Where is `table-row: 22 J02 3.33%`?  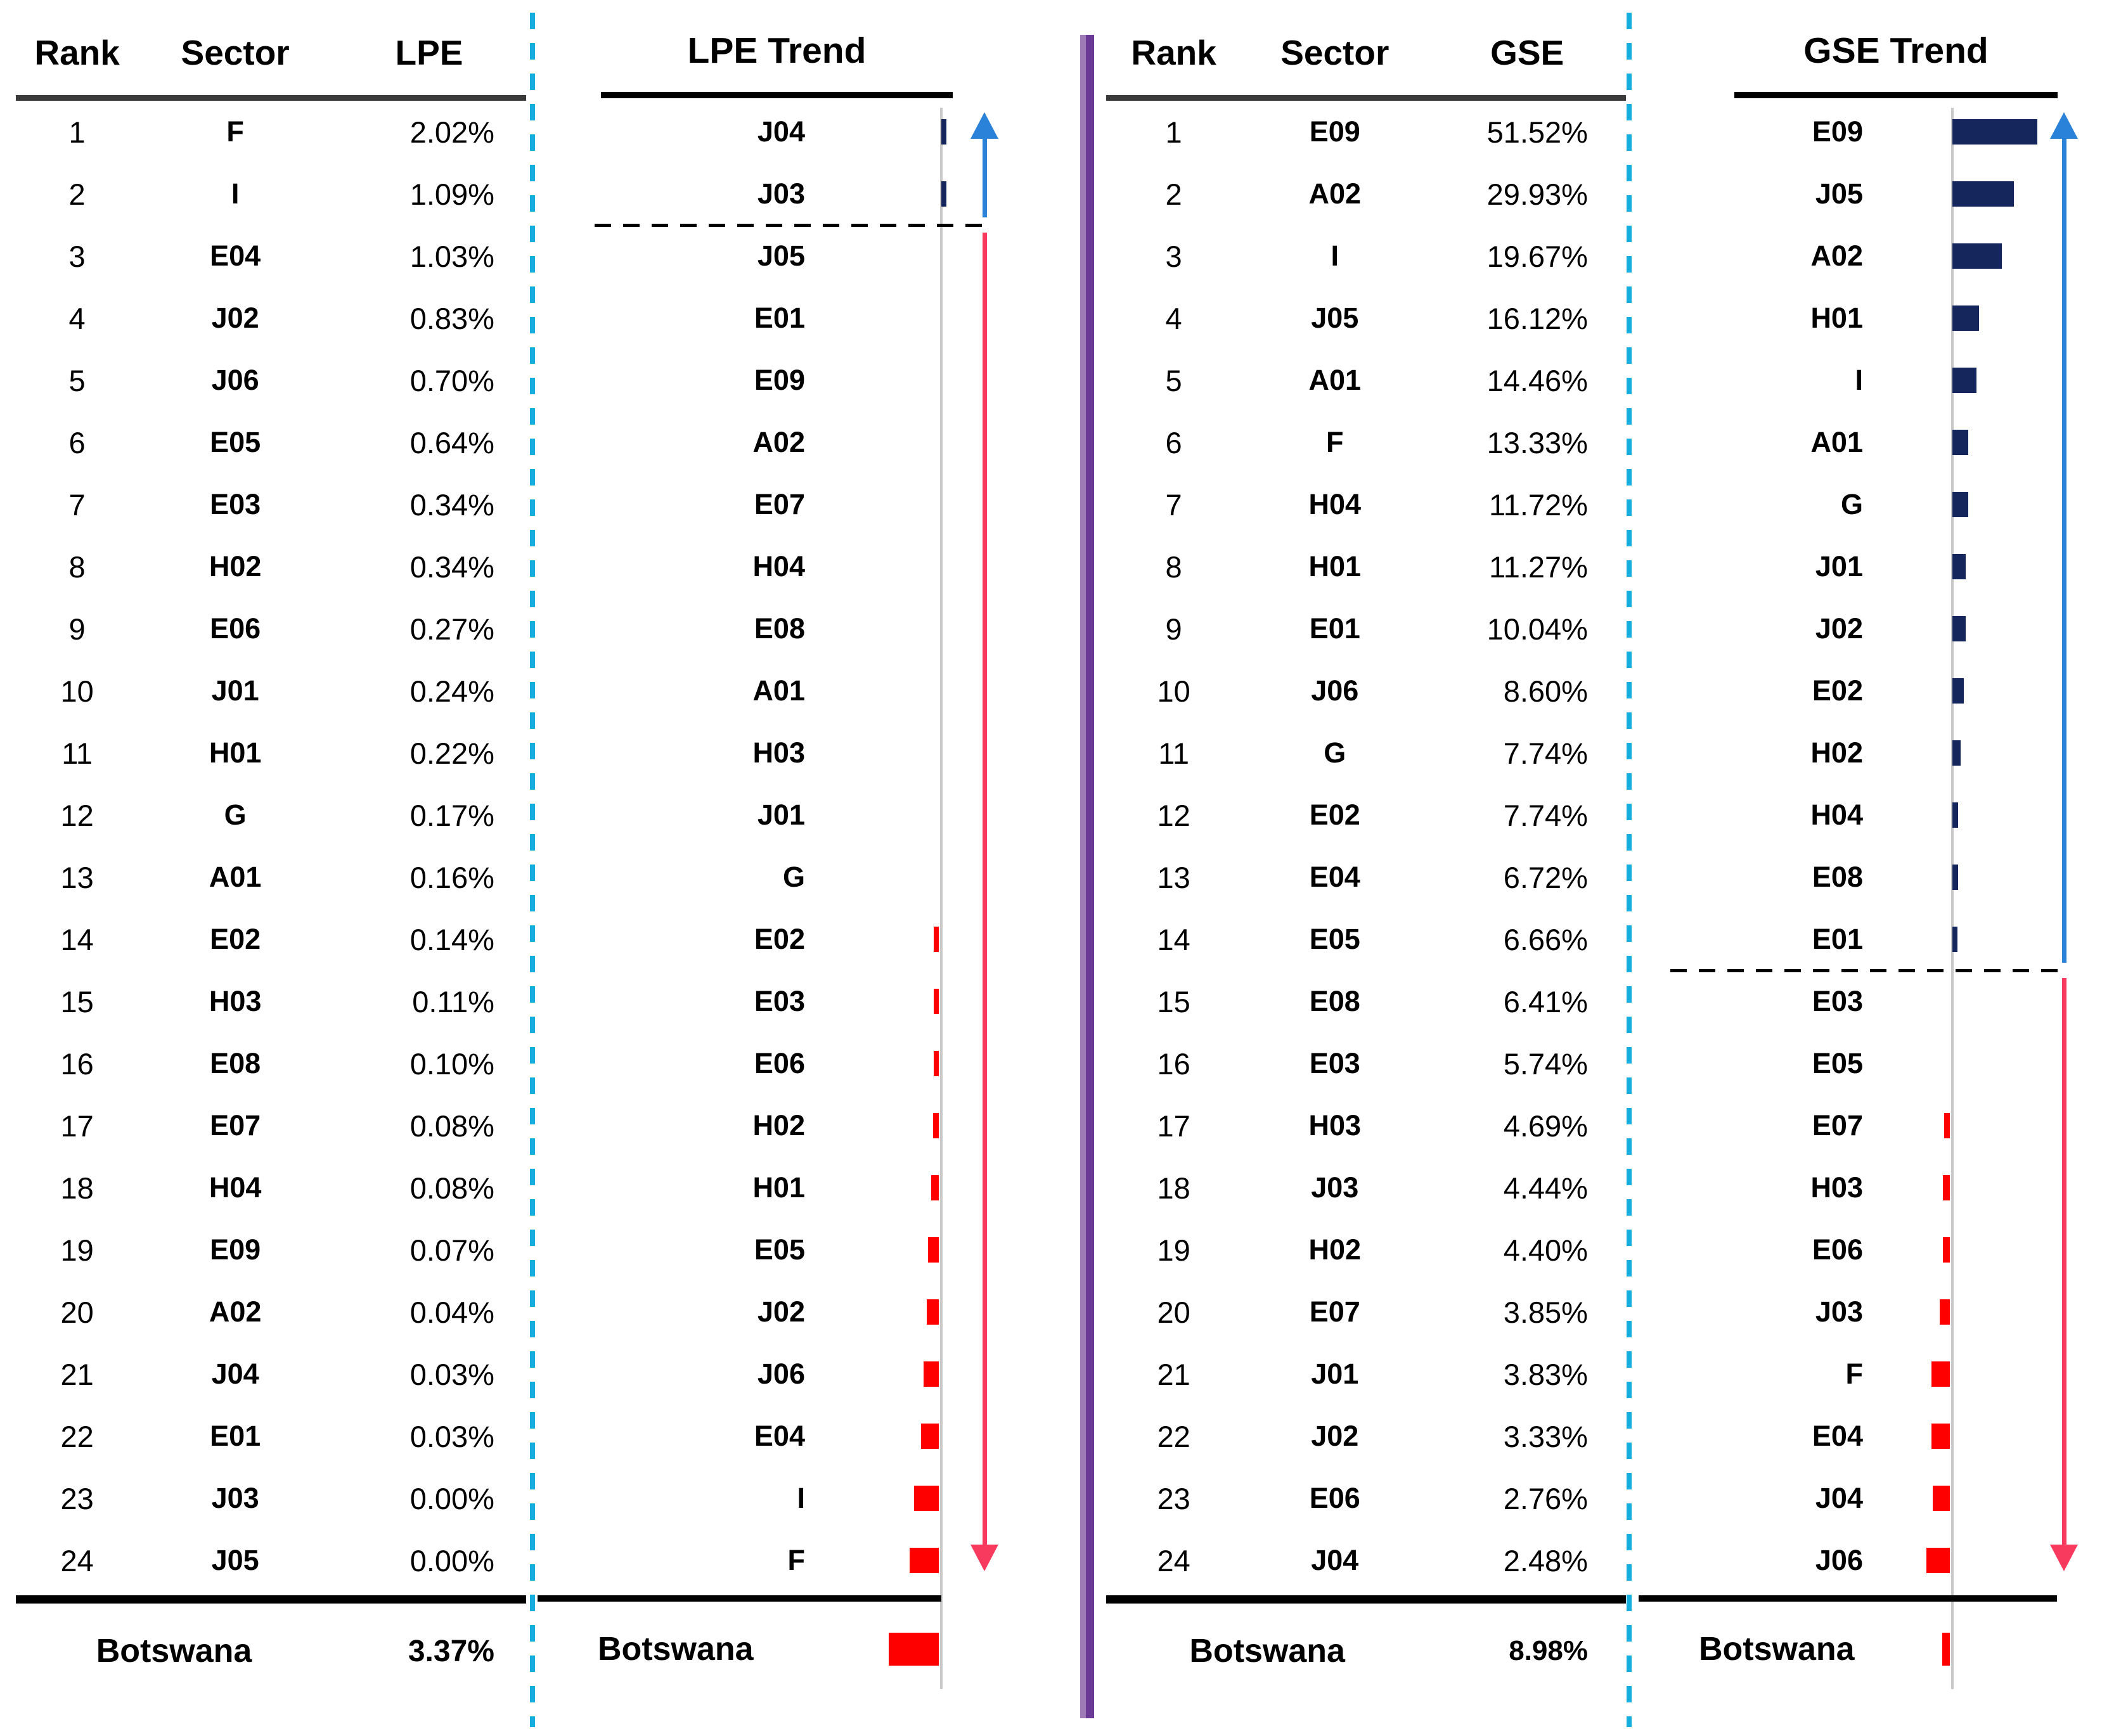 table-row: 22 J02 3.33% is located at coordinates (1366, 1436).